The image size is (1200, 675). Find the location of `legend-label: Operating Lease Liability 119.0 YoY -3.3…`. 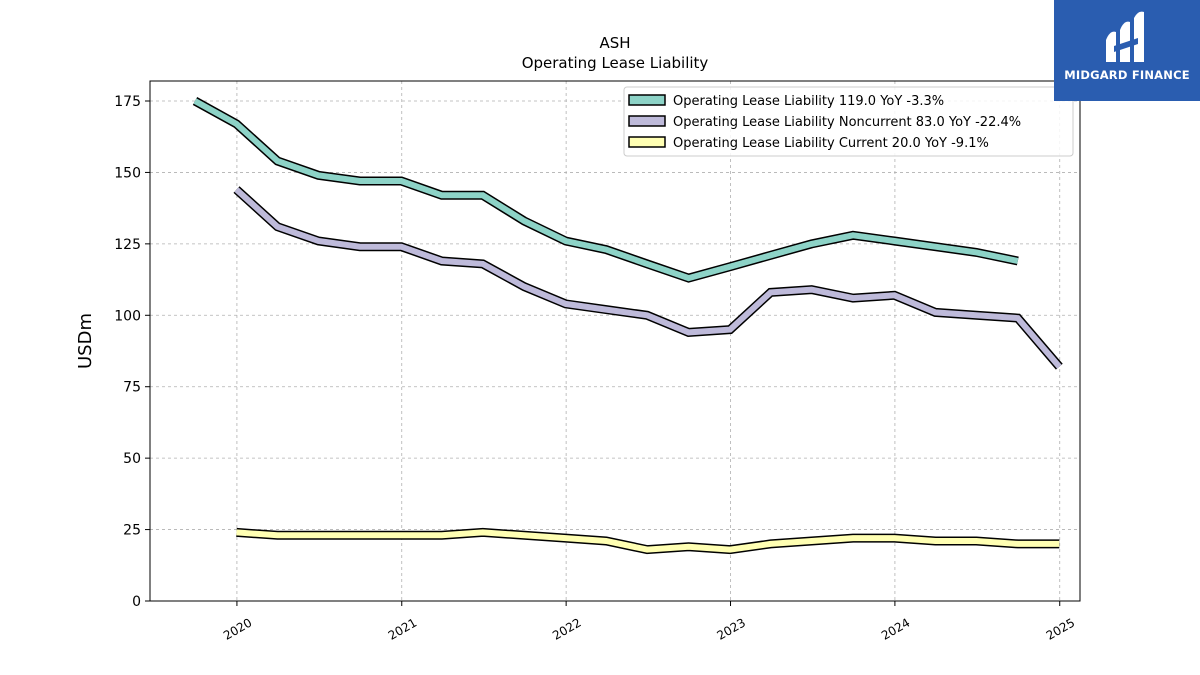

legend-label: Operating Lease Liability 119.0 YoY -3.3… is located at coordinates (808, 101).